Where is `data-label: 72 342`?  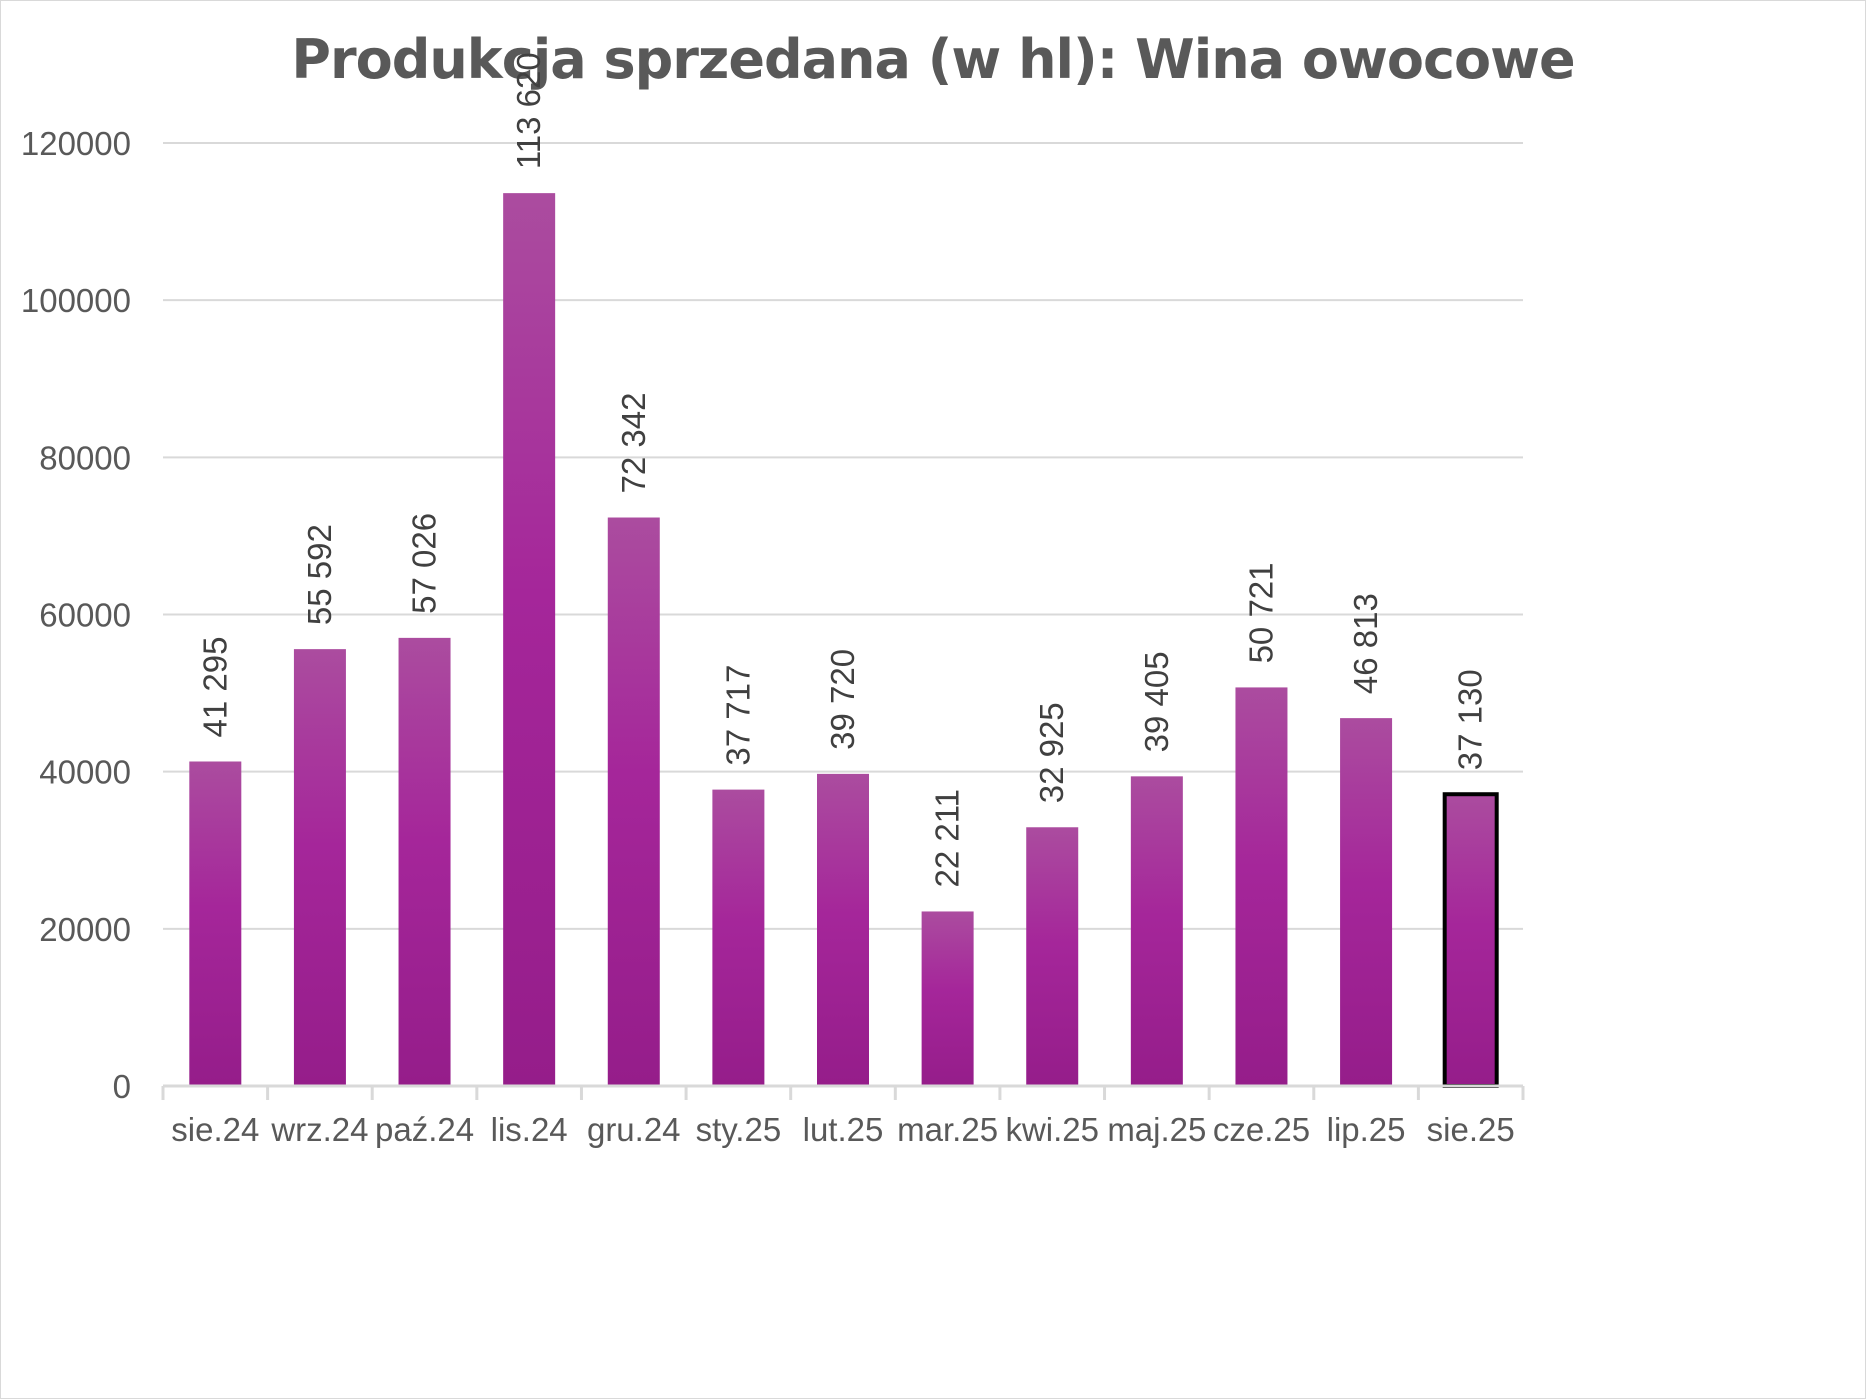
data-label: 72 342 is located at coordinates (633, 443).